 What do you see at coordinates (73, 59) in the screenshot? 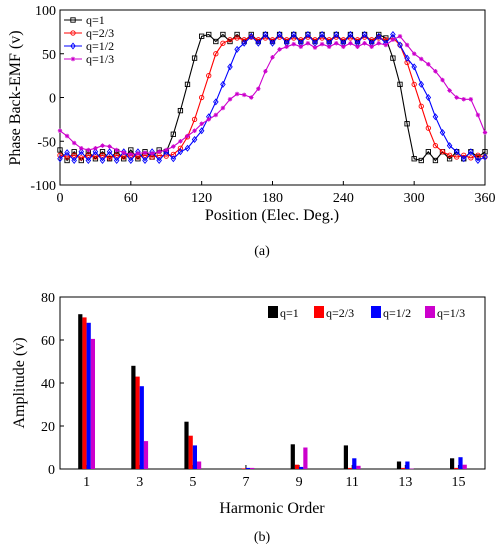
I see `legend-marker` at bounding box center [73, 59].